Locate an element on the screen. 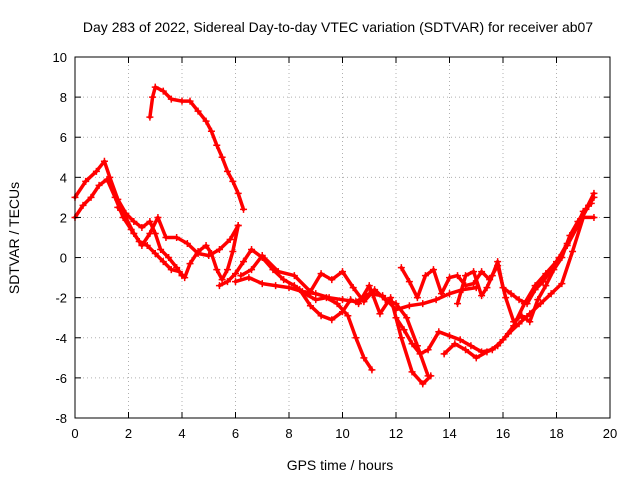  x-tick-label: 18 is located at coordinates (556, 433).